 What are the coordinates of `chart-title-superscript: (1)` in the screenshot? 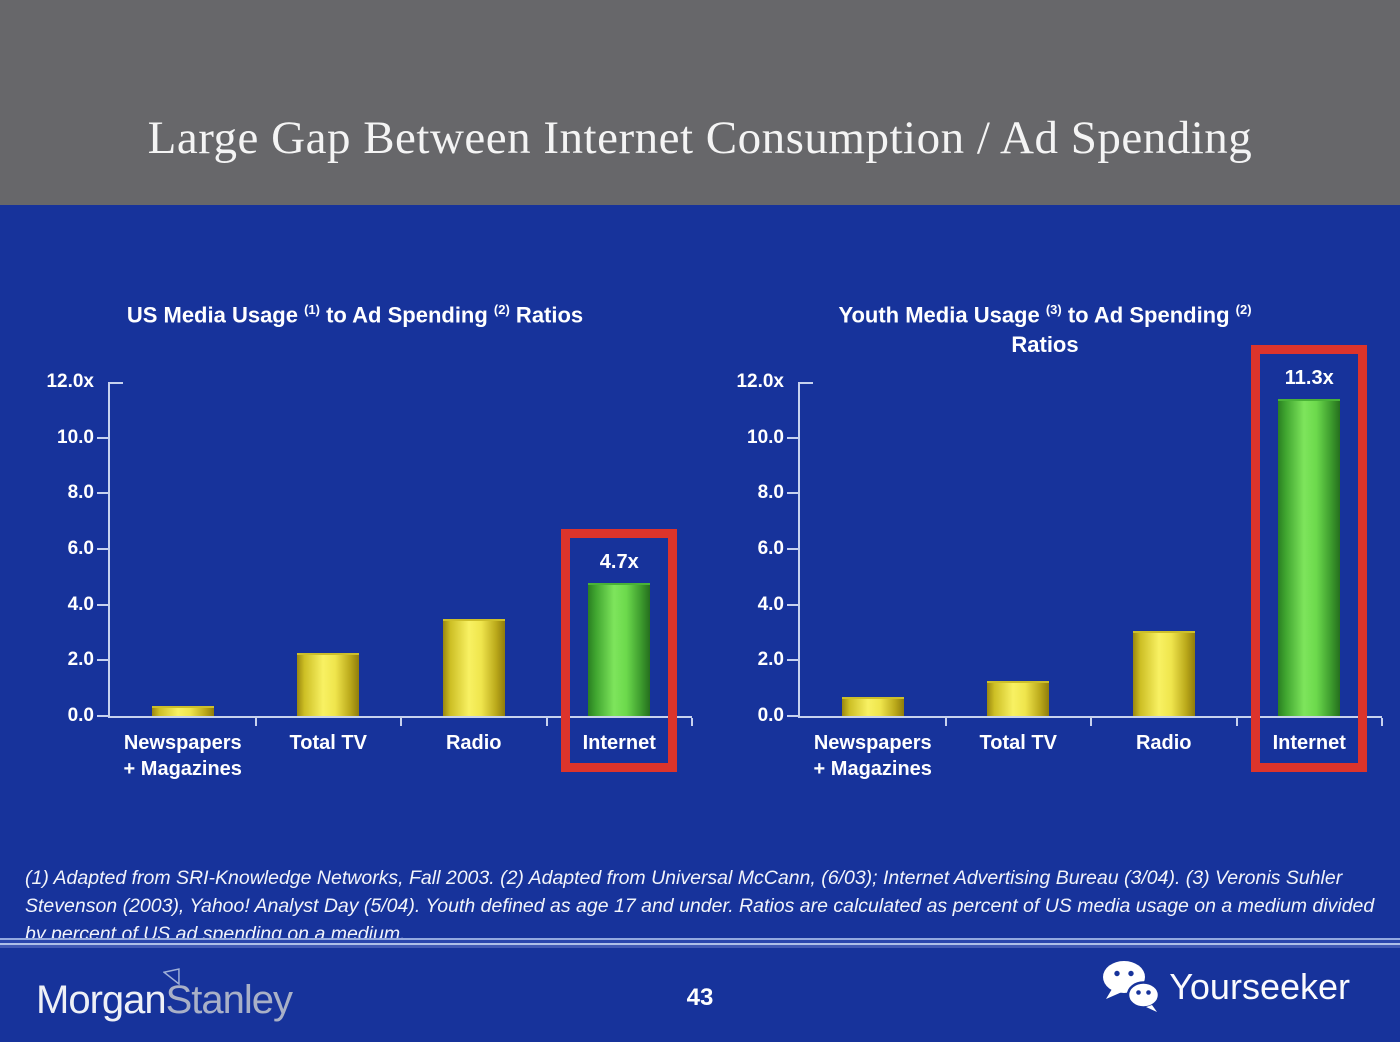 It's located at (312, 309).